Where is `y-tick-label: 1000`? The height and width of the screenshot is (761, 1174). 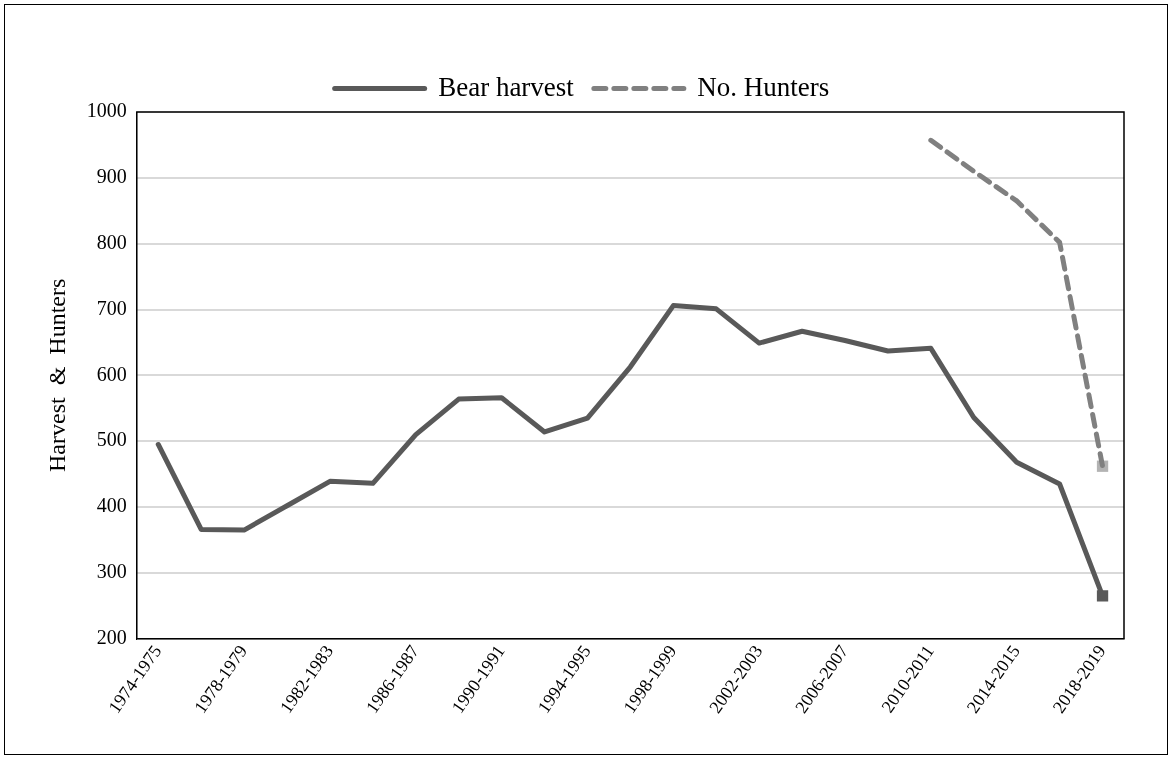
y-tick-label: 1000 is located at coordinates (106, 110).